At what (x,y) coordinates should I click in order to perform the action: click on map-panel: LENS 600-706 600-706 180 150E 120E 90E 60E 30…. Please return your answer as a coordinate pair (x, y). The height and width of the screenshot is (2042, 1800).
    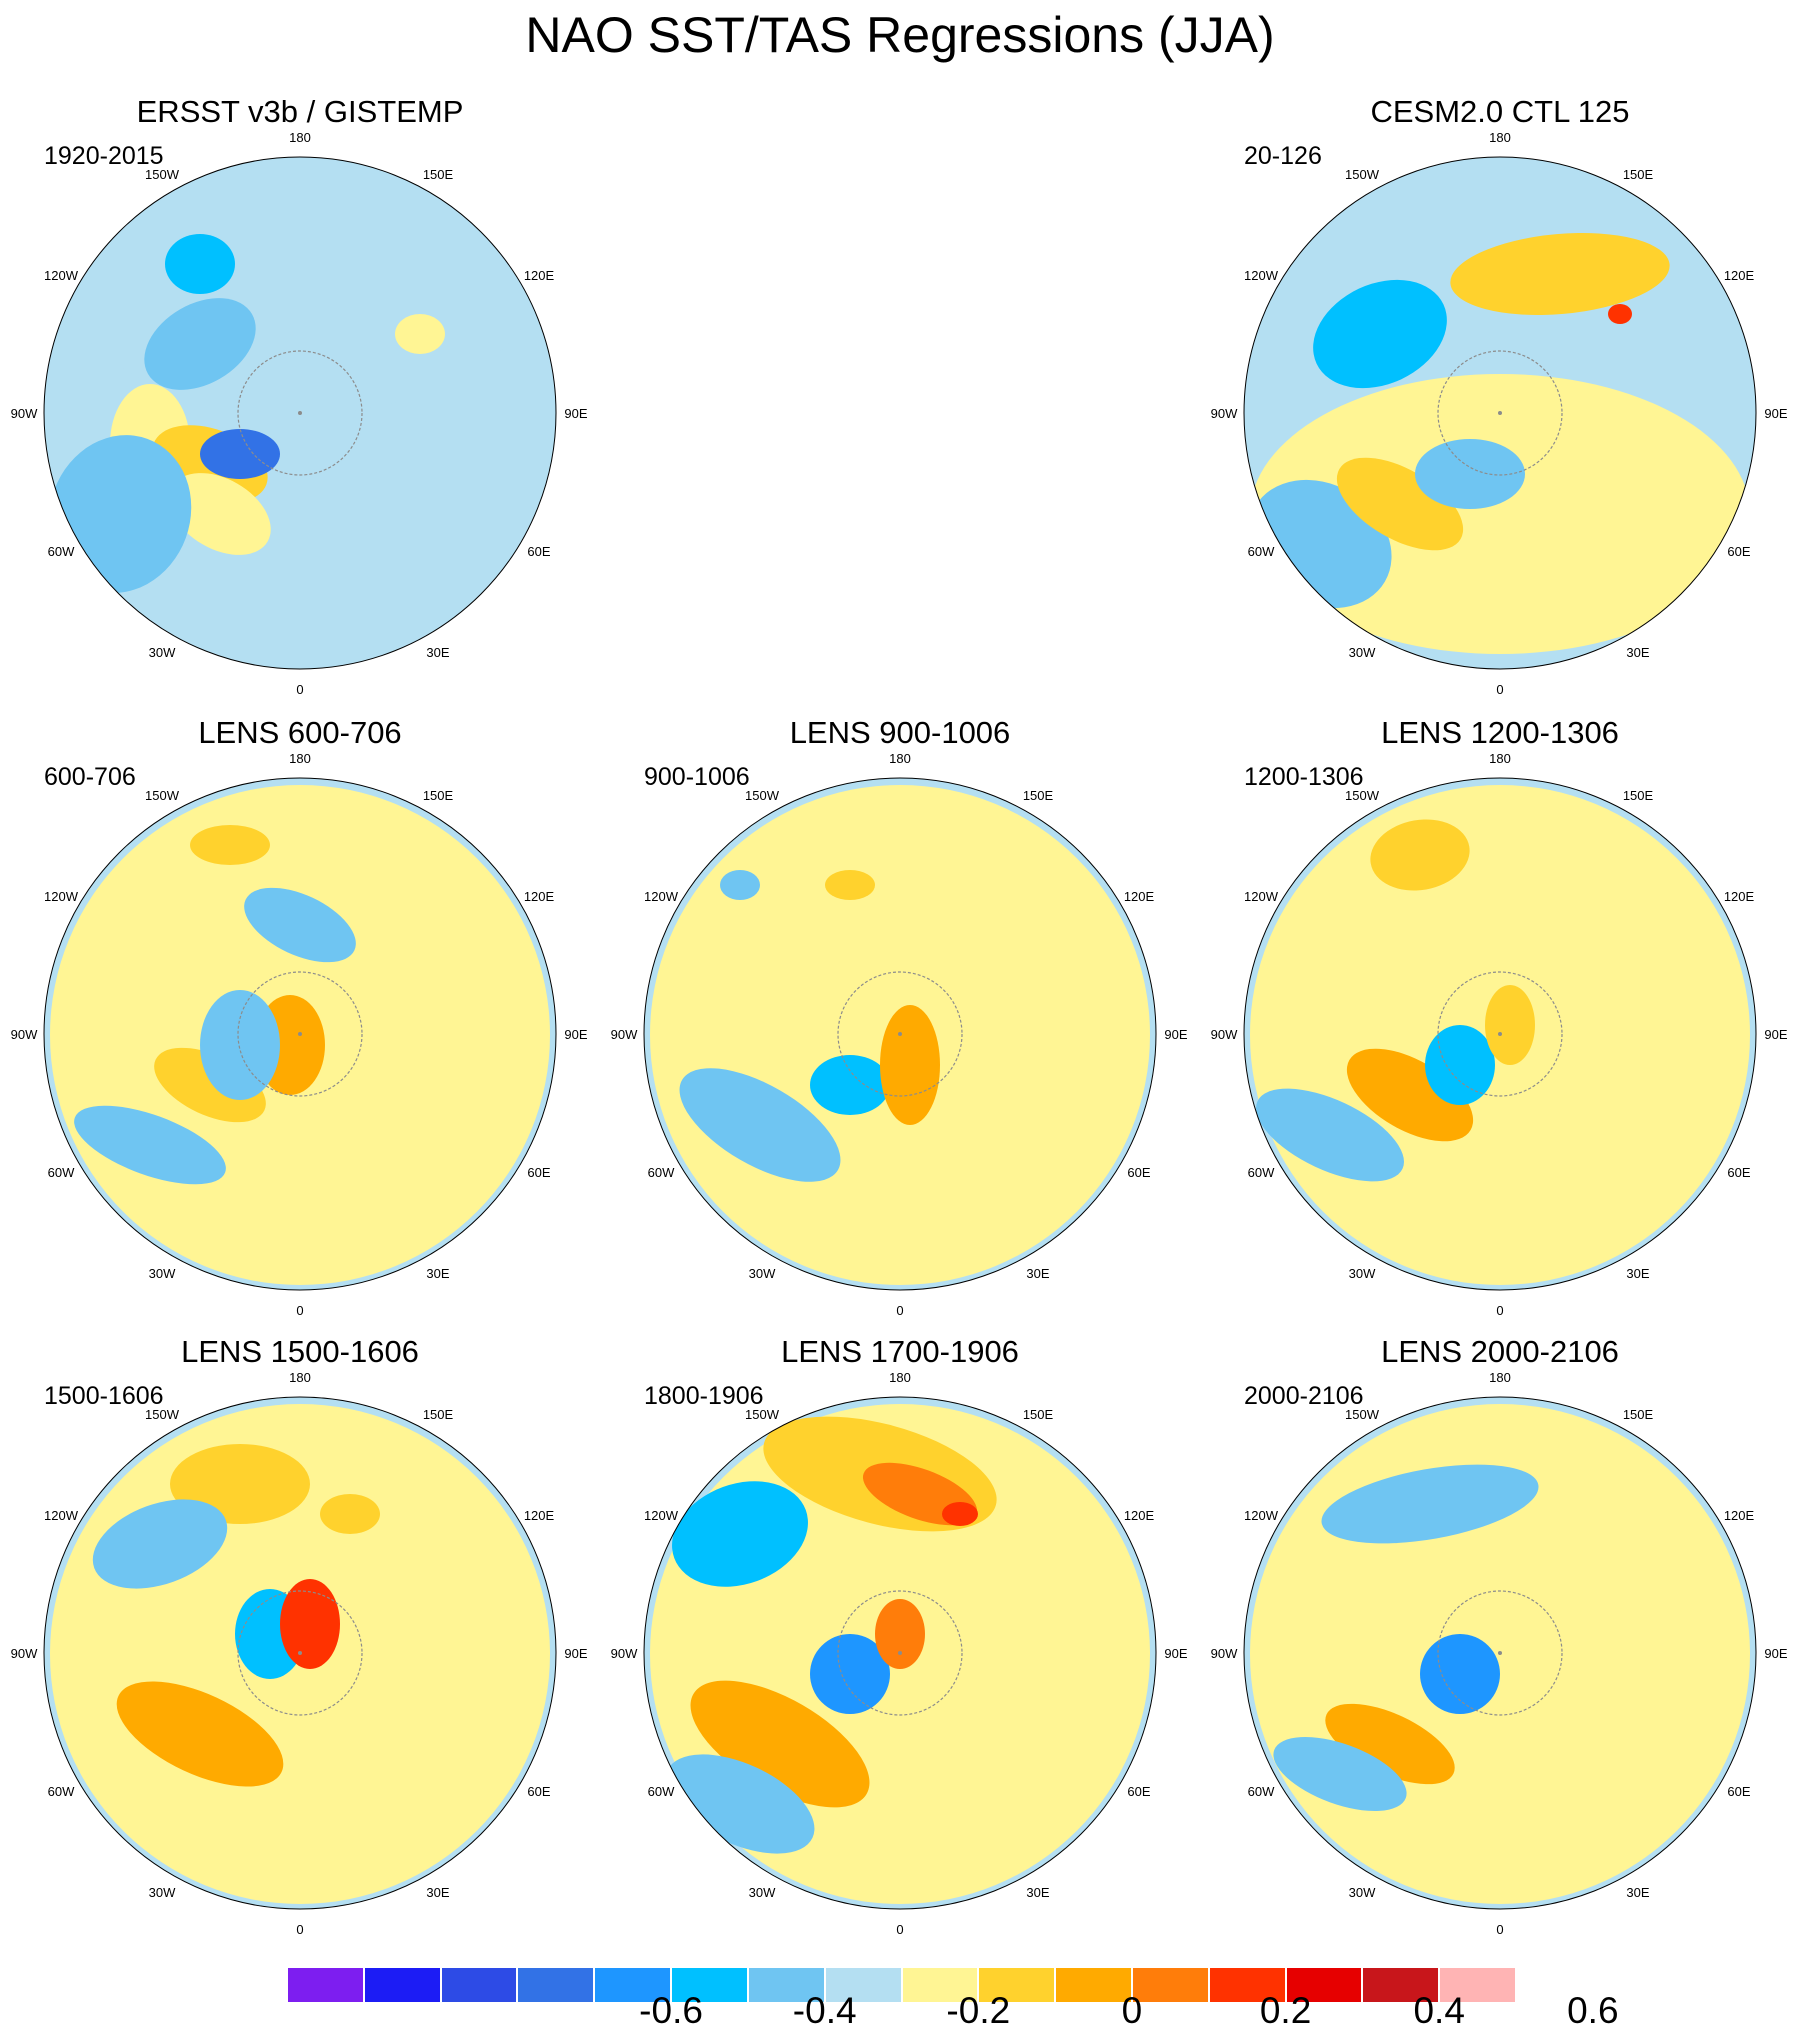
    Looking at the image, I should click on (300, 1025).